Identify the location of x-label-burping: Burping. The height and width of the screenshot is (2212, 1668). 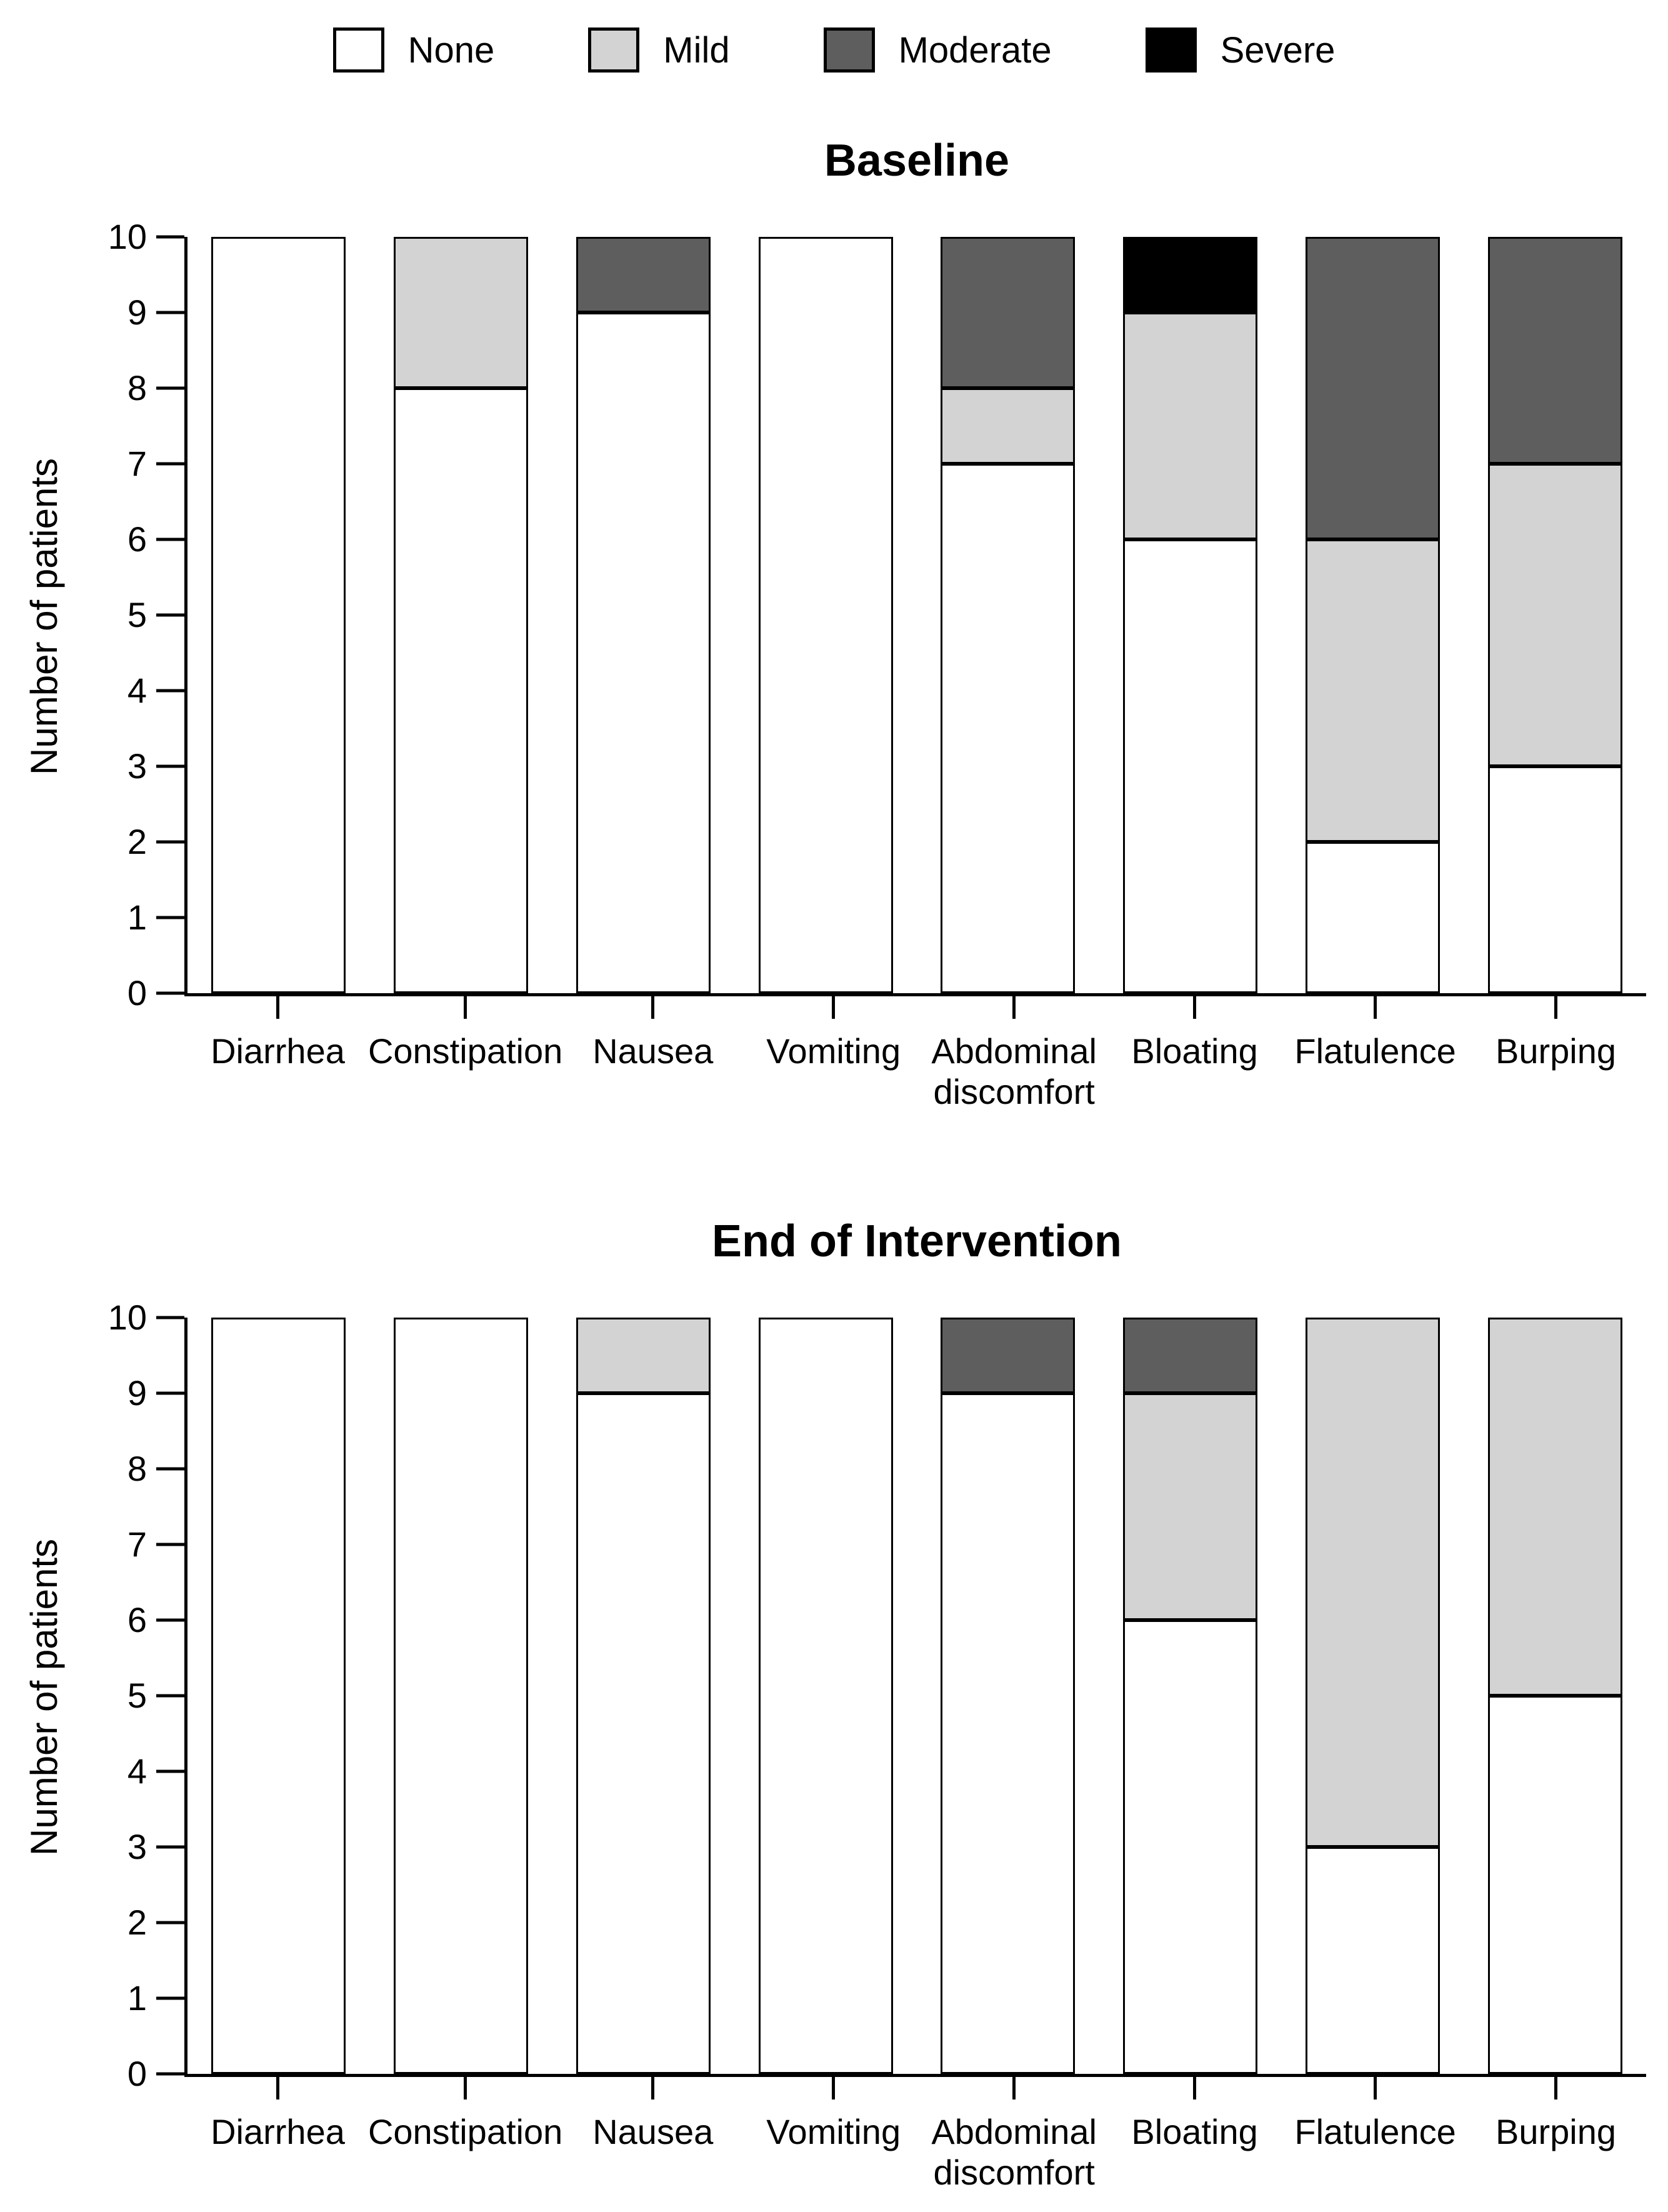
(1556, 1051).